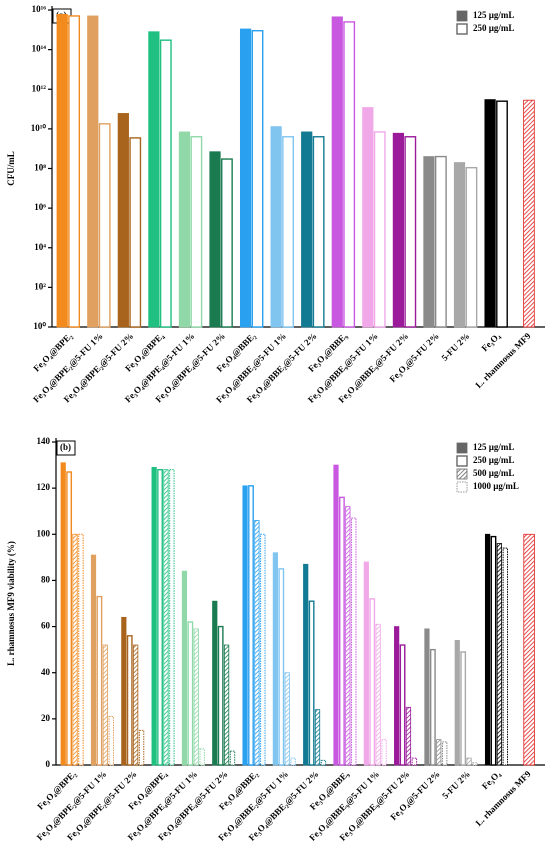 This screenshot has height=866, width=550. I want to click on y-tick-label: 100, so click(44, 533).